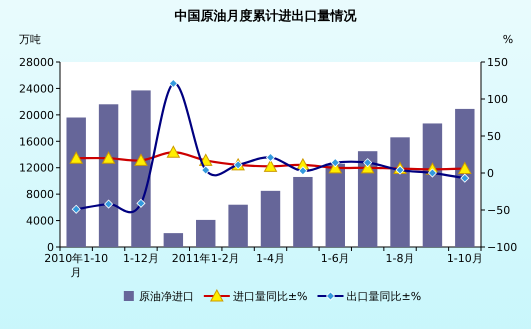 The width and height of the screenshot is (531, 329). I want to click on x-tick-label: 1-6月, so click(335, 258).